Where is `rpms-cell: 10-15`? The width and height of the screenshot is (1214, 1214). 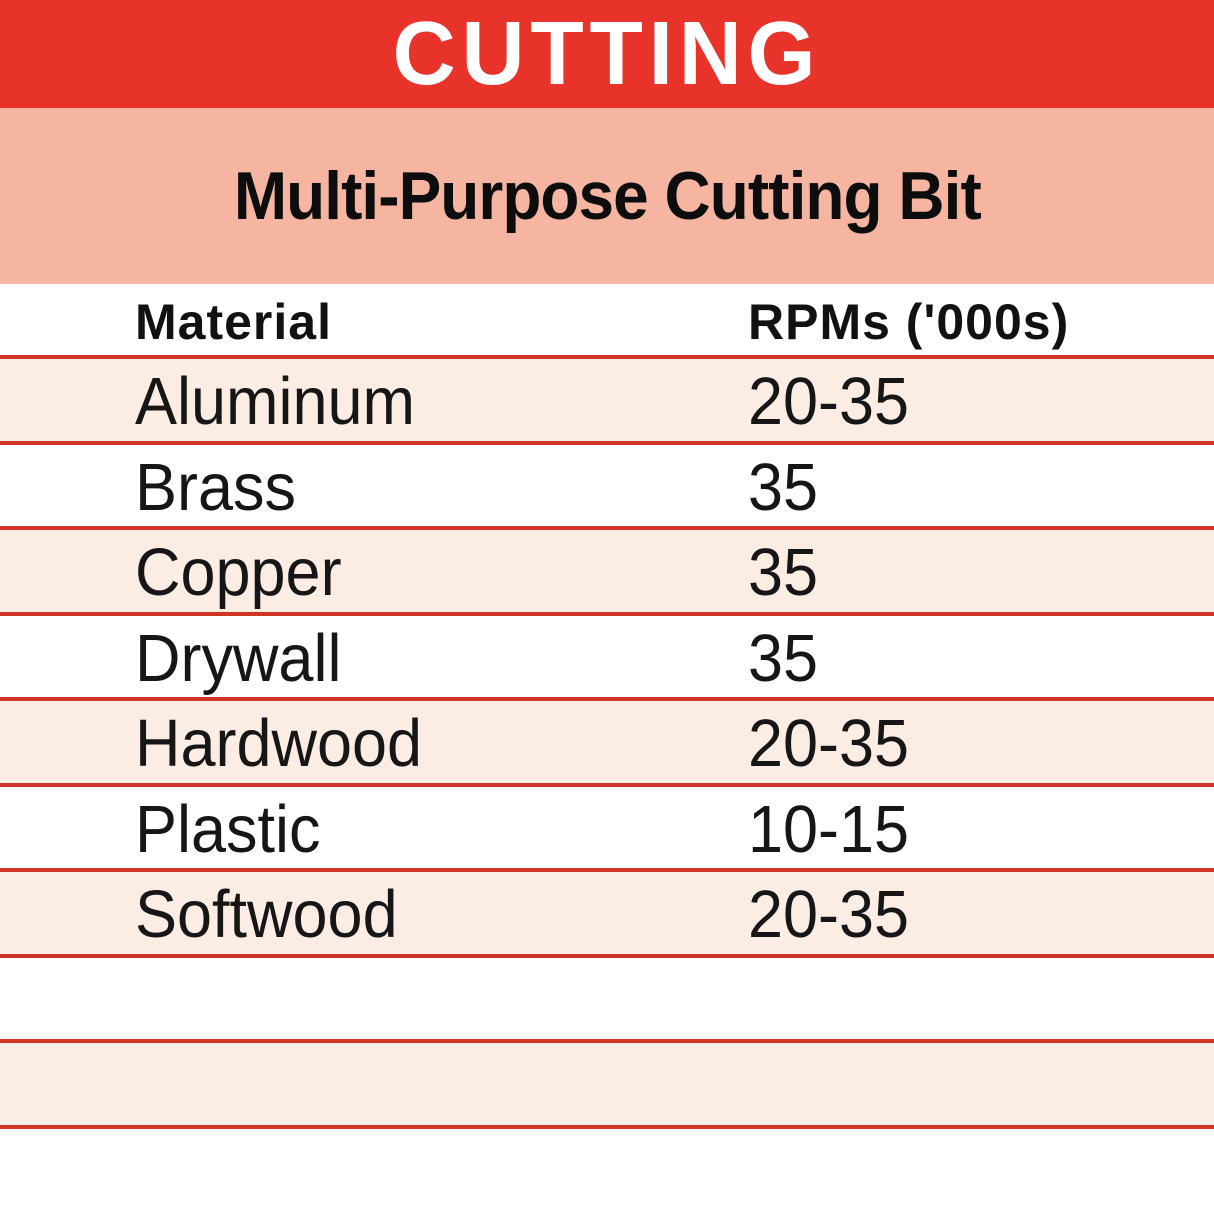
rpms-cell: 10-15 is located at coordinates (829, 829).